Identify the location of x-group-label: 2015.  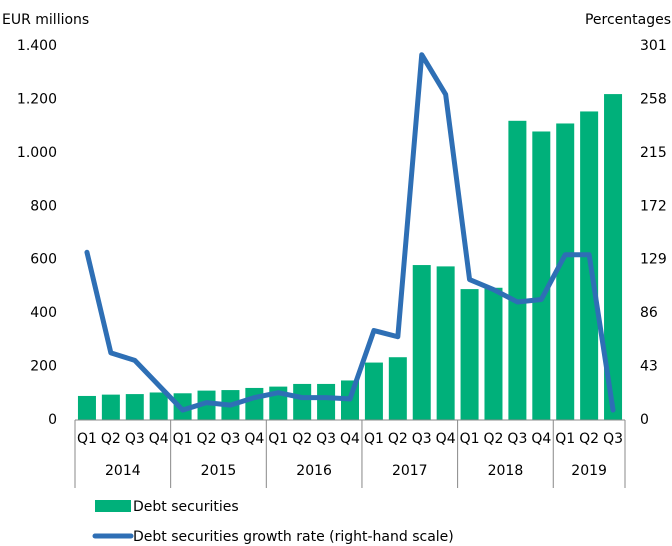
(219, 471).